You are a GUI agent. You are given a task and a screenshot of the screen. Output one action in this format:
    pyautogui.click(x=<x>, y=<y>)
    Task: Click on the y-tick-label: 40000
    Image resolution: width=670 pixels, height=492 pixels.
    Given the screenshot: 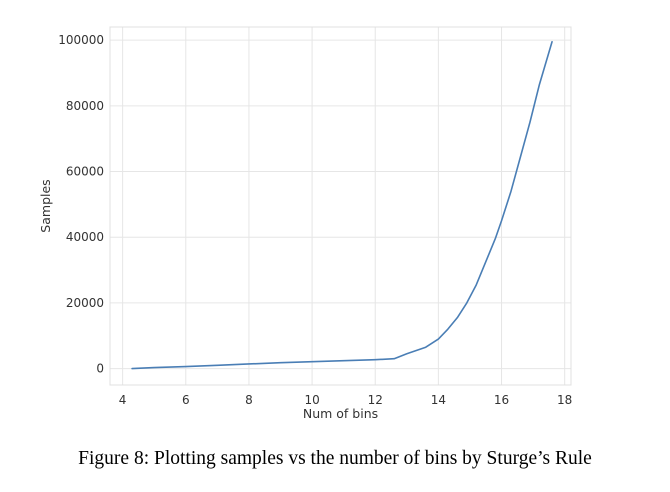 What is the action you would take?
    pyautogui.click(x=85, y=237)
    